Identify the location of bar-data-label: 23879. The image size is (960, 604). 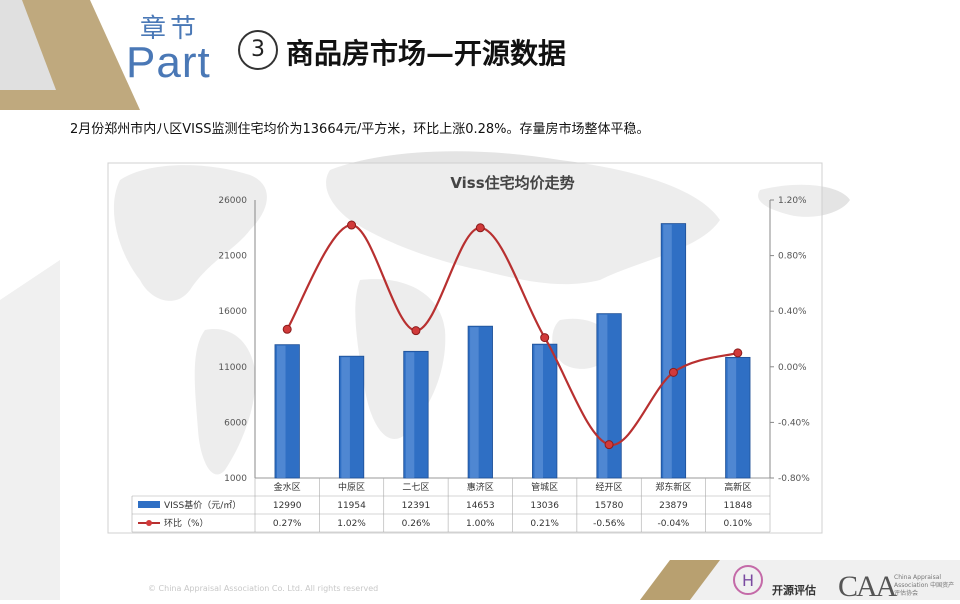
(673, 506).